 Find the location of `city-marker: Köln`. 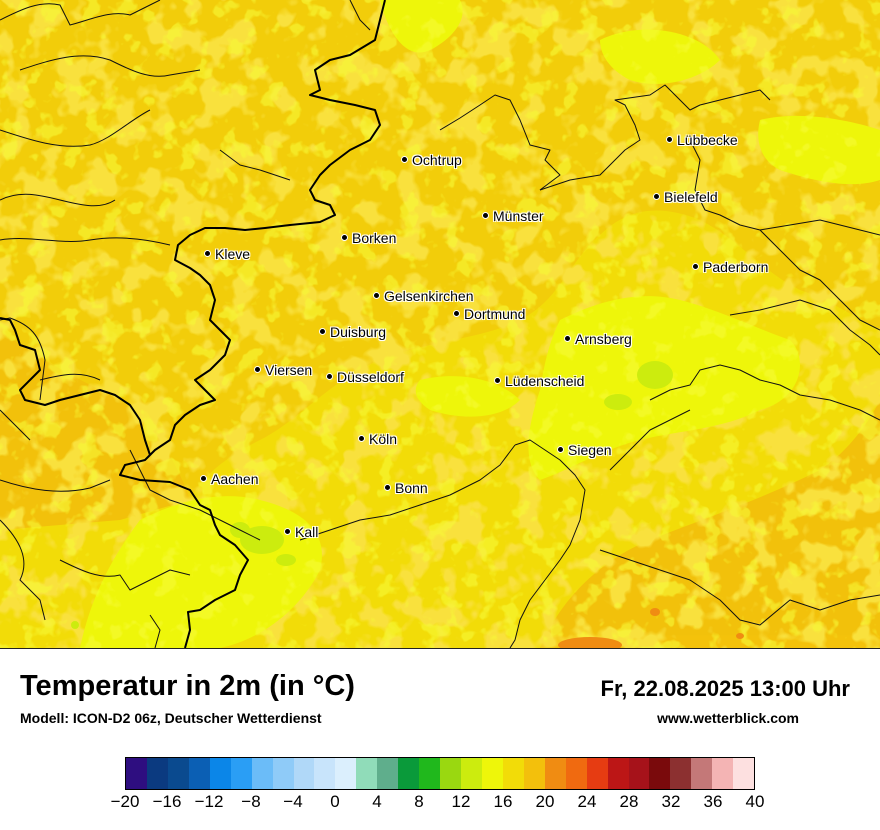

city-marker: Köln is located at coordinates (377, 439).